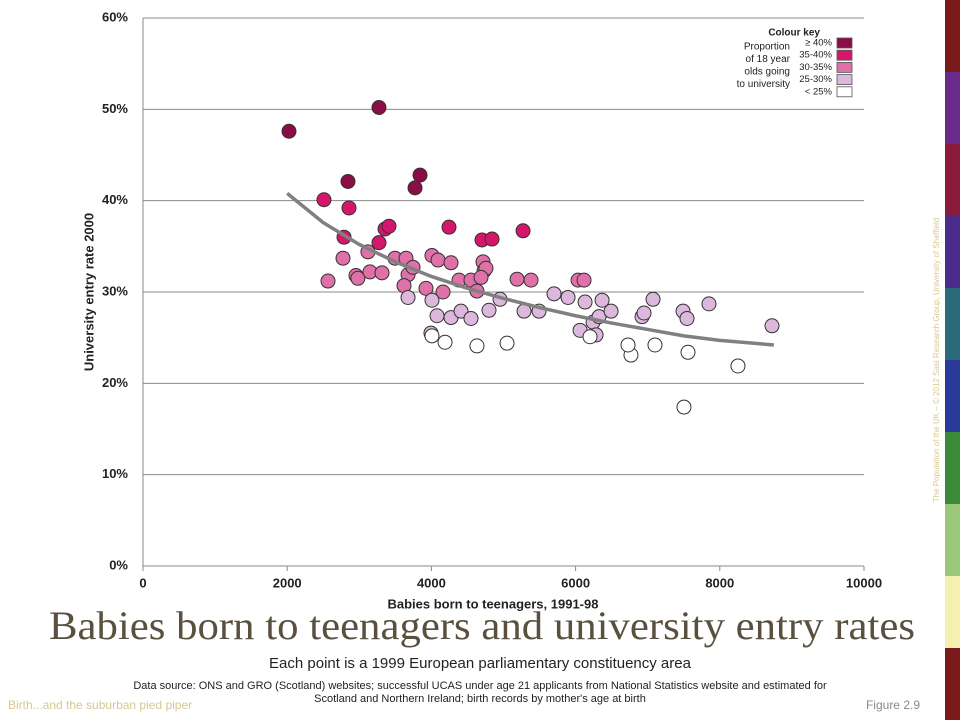  I want to click on x-tick-label: 8000, so click(719, 582).